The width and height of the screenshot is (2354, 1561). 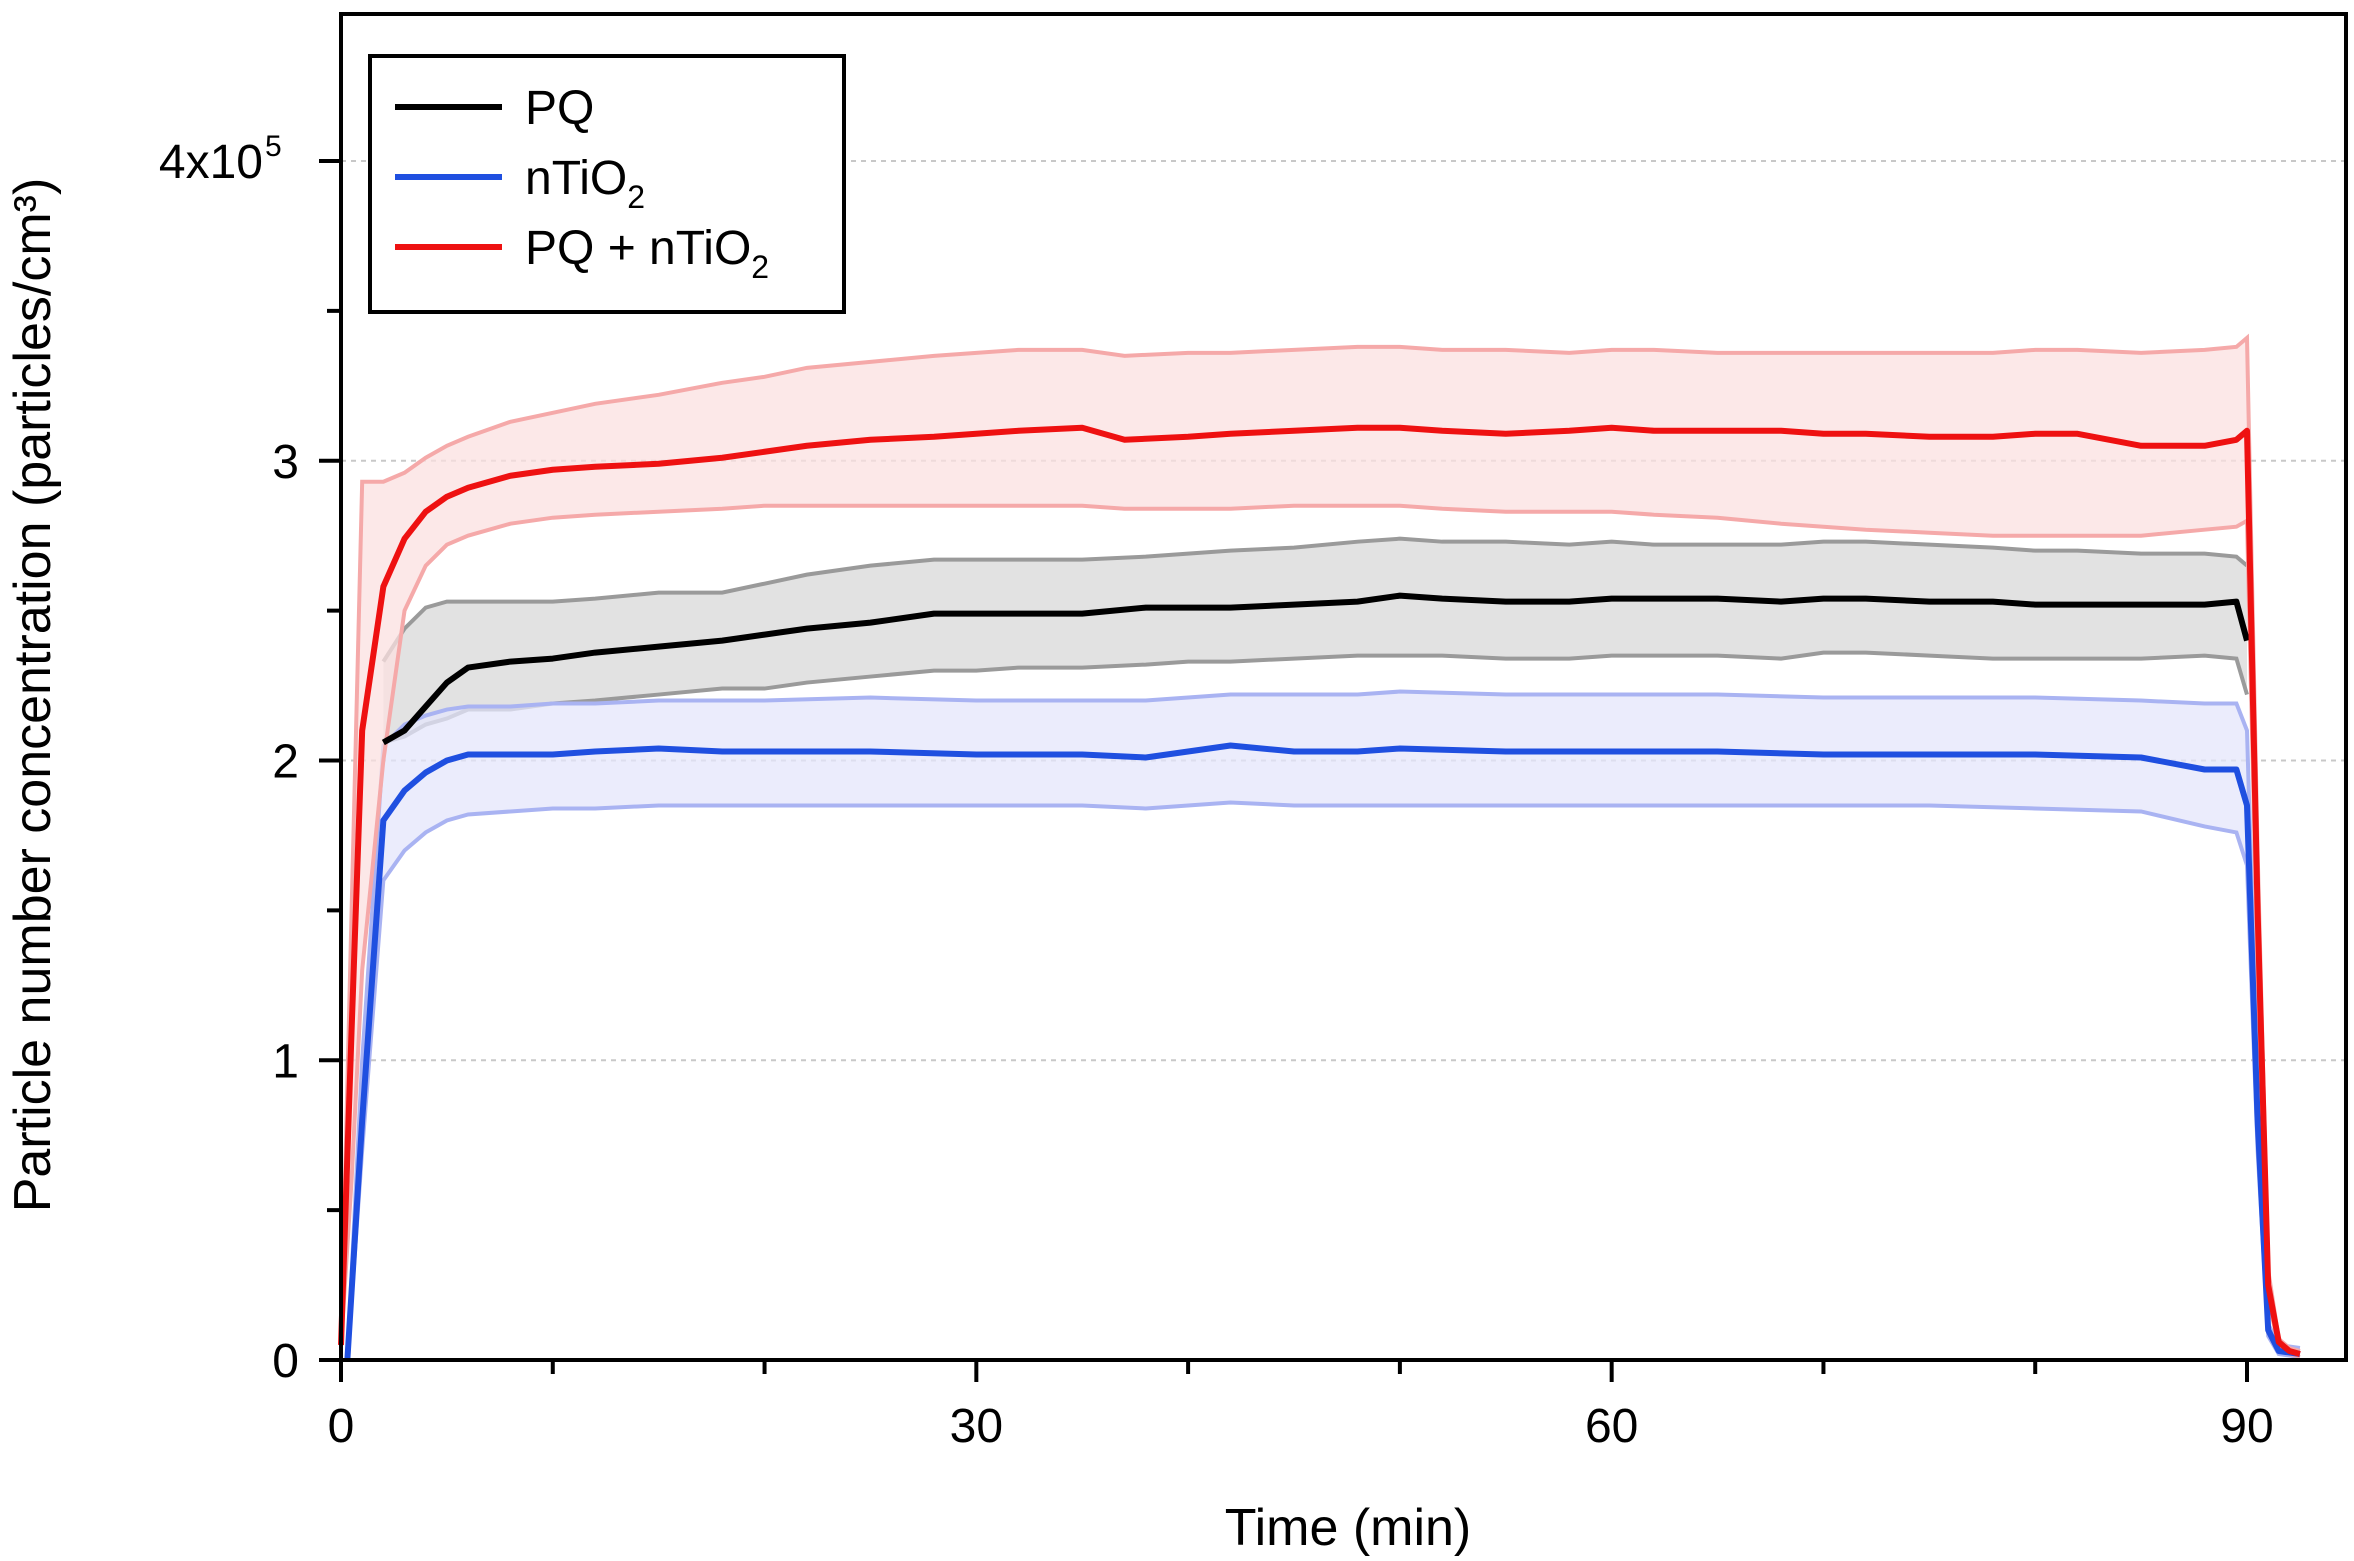 What do you see at coordinates (976, 1426) in the screenshot?
I see `x-tick-label-1: 30` at bounding box center [976, 1426].